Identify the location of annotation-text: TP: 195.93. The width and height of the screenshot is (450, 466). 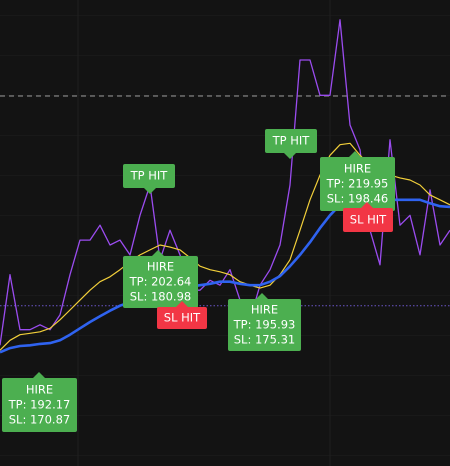
(264, 325).